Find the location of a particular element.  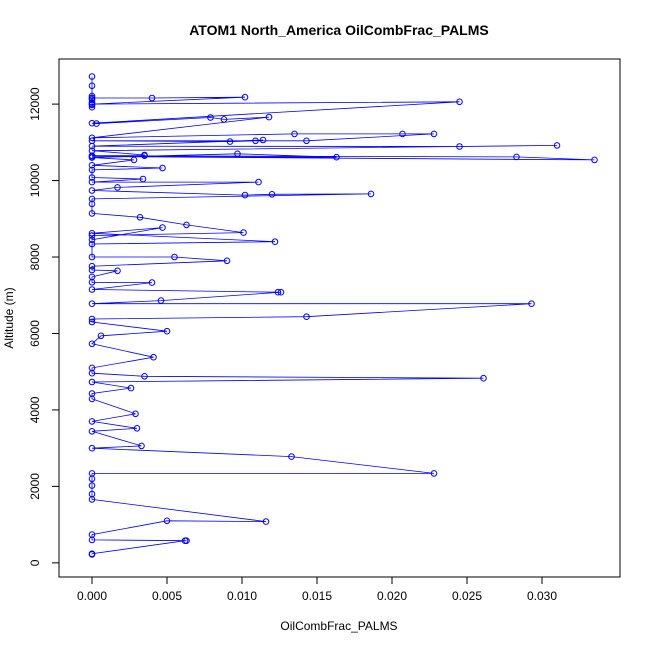

y-tick-label: 10000 is located at coordinates (35, 181).